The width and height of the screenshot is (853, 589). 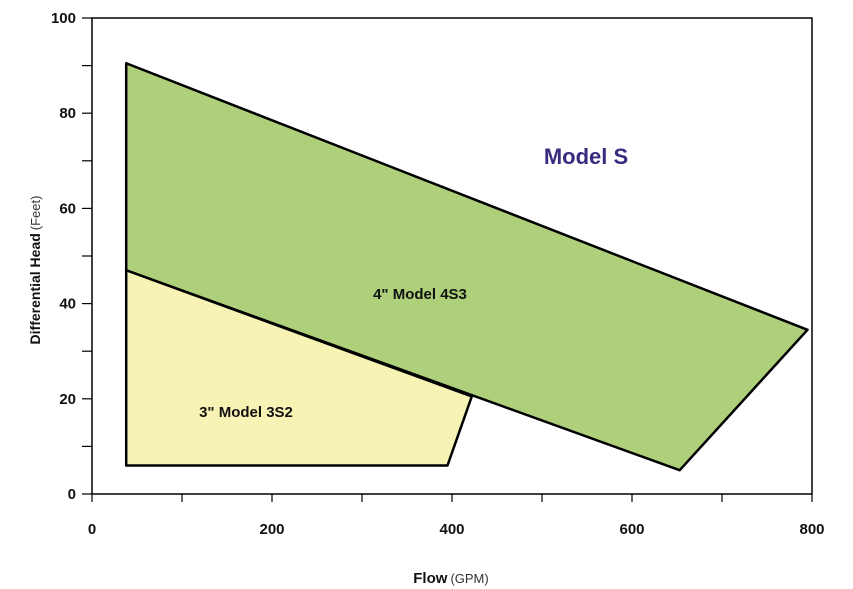 What do you see at coordinates (67, 113) in the screenshot?
I see `y-tick-label: 80` at bounding box center [67, 113].